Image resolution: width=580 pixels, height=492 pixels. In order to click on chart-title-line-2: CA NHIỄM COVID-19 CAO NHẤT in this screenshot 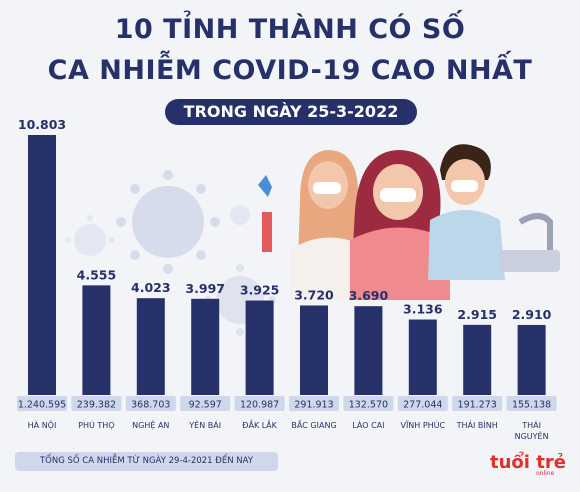, I will do `click(290, 70)`.